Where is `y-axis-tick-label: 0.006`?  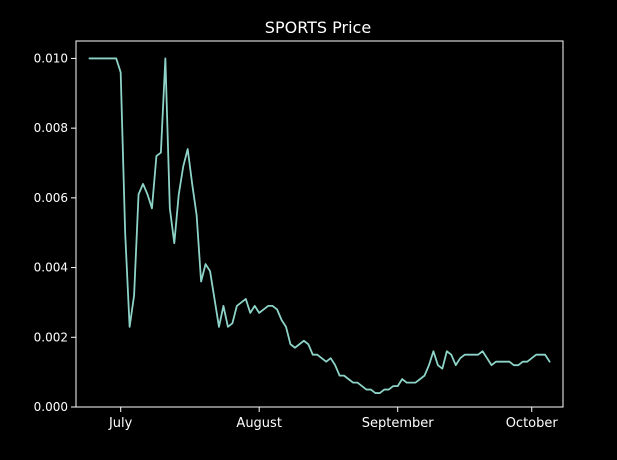 y-axis-tick-label: 0.006 is located at coordinates (51, 198).